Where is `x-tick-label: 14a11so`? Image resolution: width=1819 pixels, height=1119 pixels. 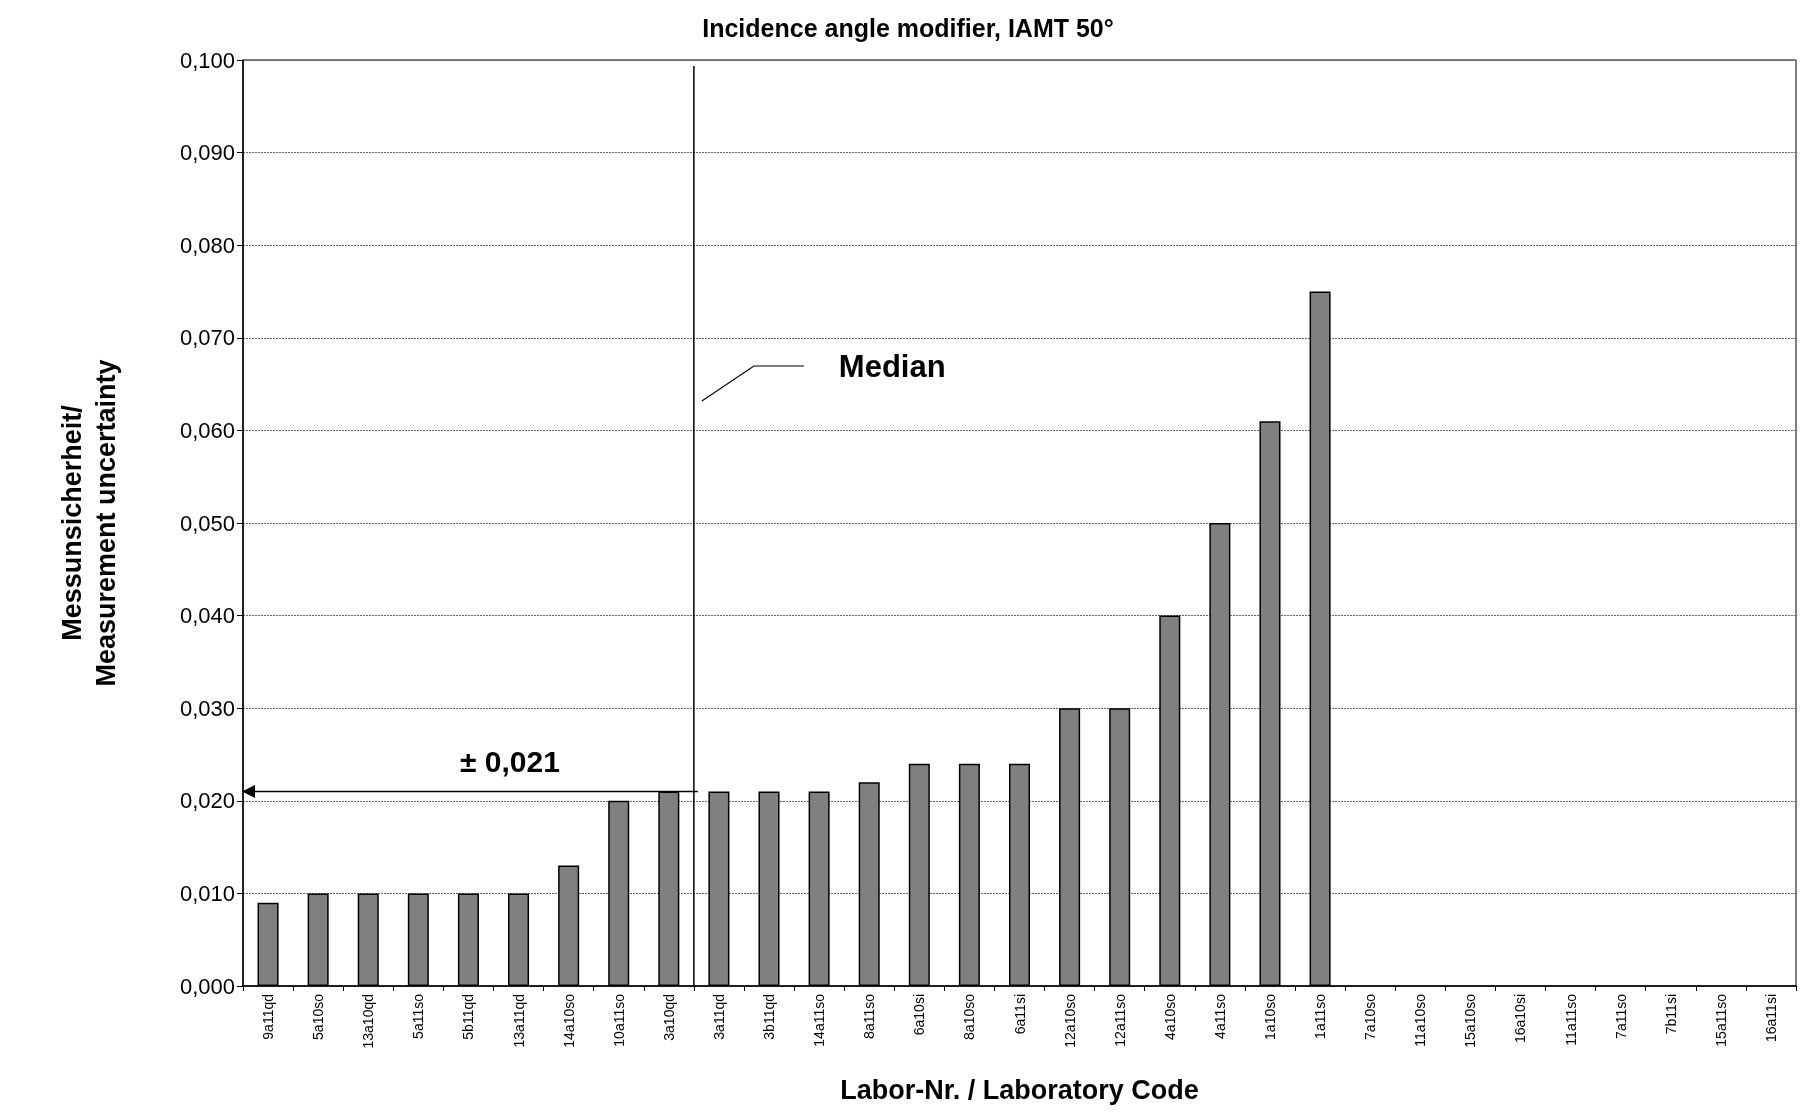 x-tick-label: 14a11so is located at coordinates (819, 1020).